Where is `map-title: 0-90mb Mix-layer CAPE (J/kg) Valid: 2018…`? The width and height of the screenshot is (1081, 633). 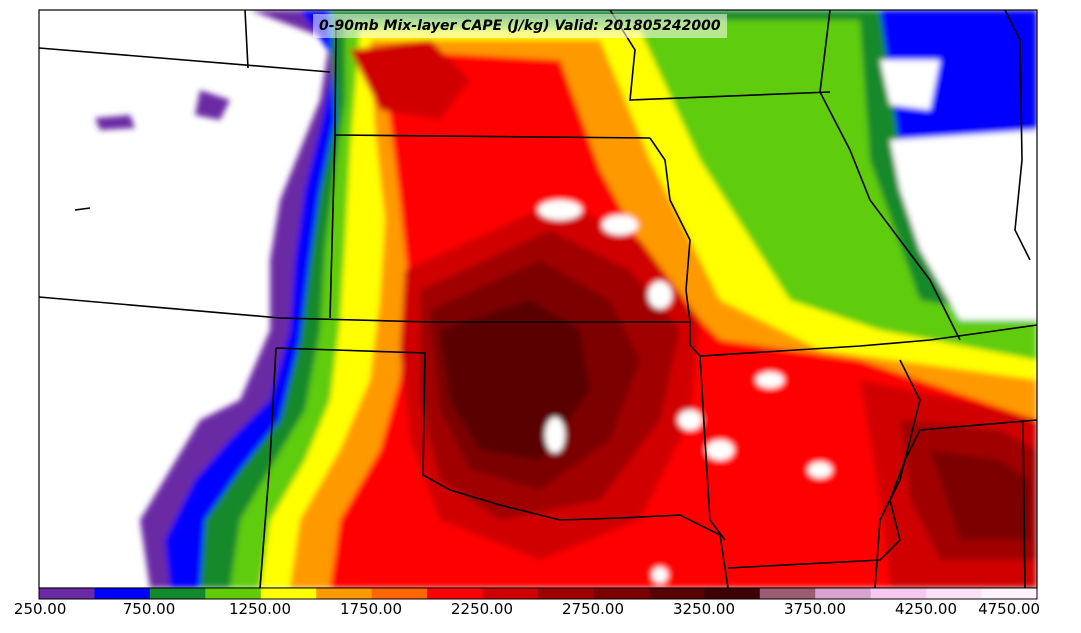 map-title: 0-90mb Mix-layer CAPE (J/kg) Valid: 2018… is located at coordinates (520, 26).